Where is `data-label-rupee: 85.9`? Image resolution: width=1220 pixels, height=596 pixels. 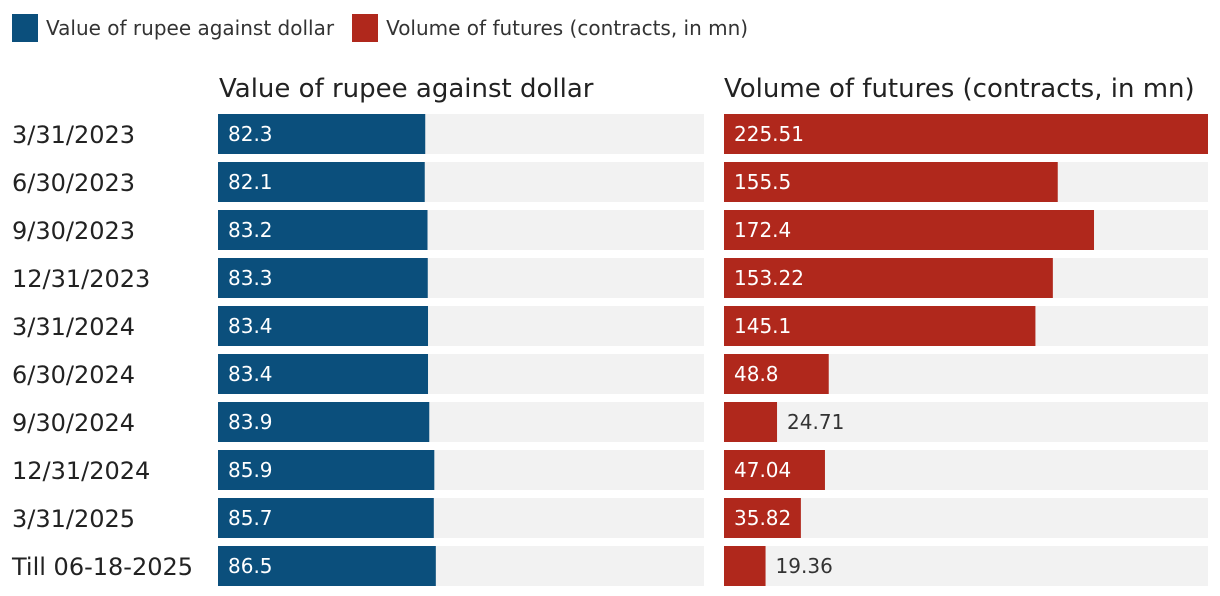
data-label-rupee: 85.9 is located at coordinates (250, 470).